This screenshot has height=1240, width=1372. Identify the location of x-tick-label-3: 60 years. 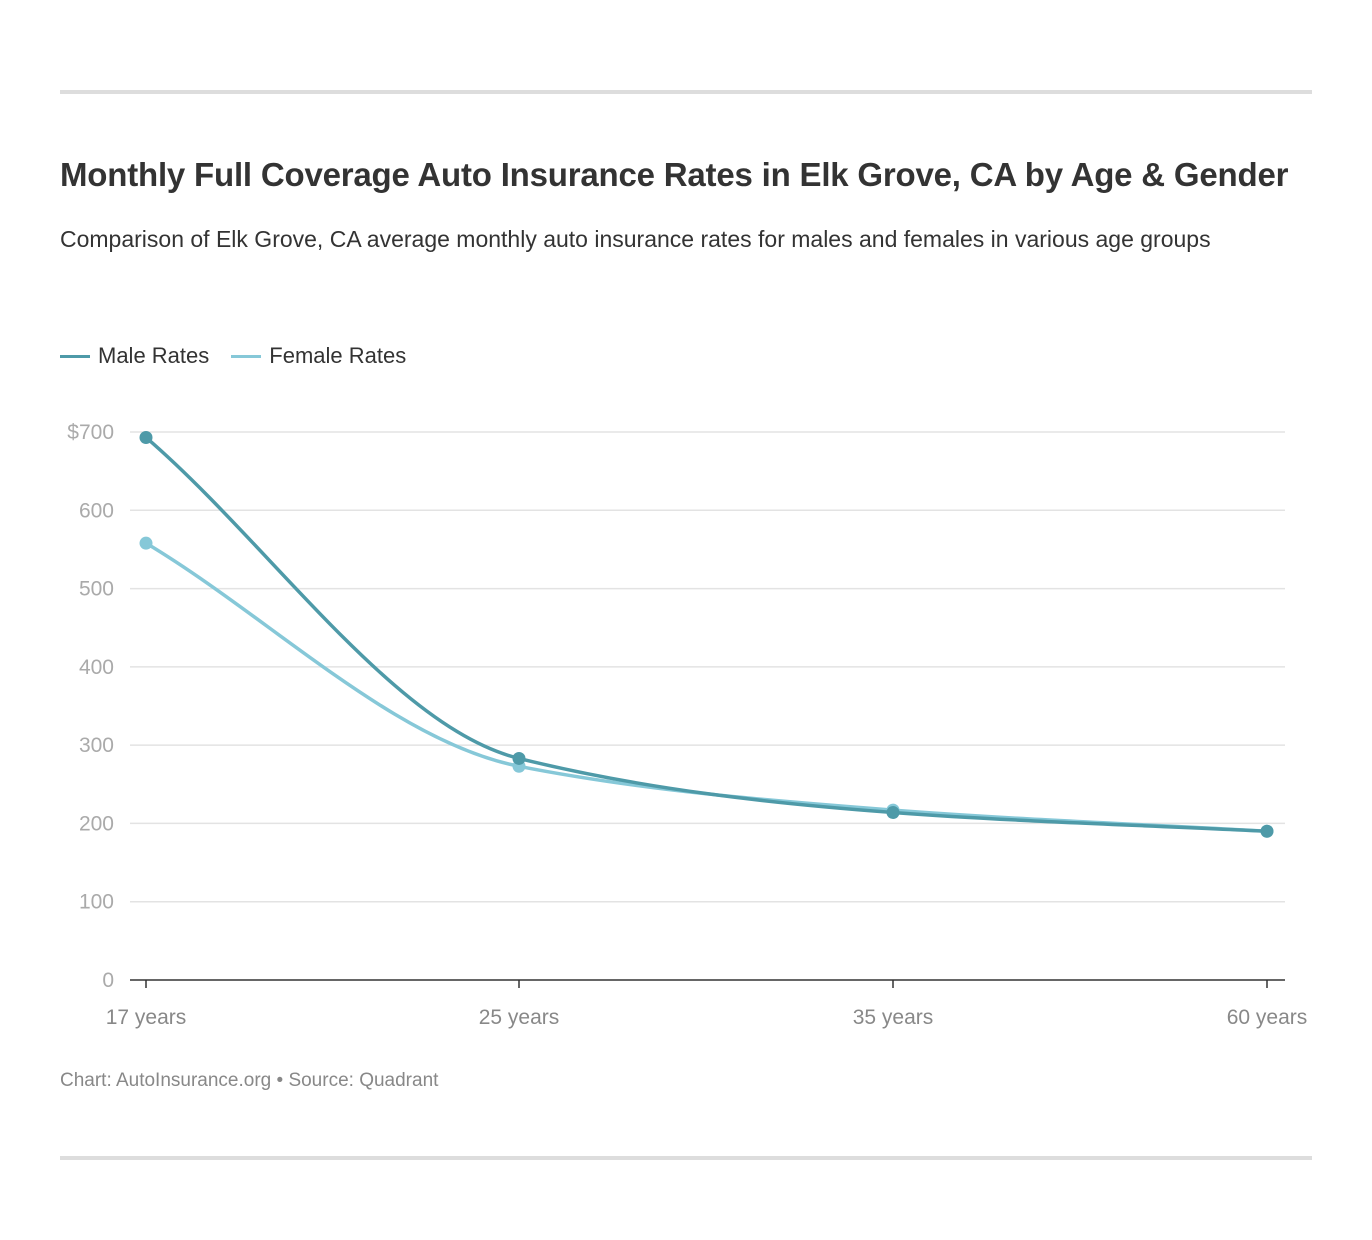
(1267, 1017).